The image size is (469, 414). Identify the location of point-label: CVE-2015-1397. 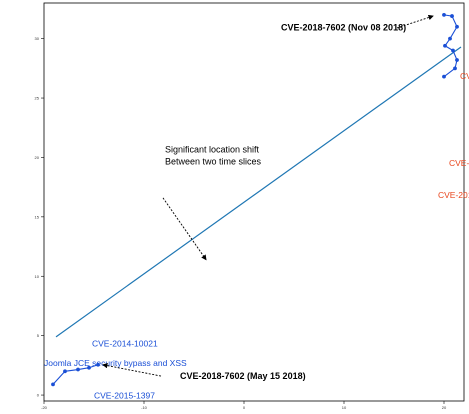
(124, 396).